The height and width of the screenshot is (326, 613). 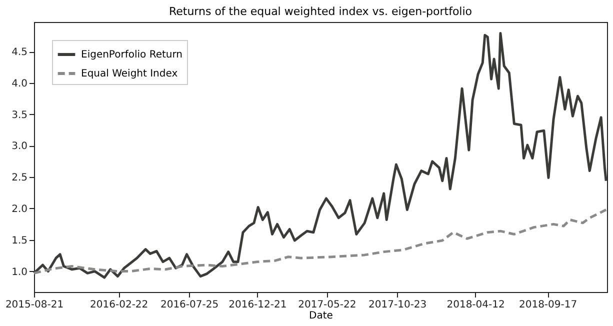 I want to click on y-tick-label: 1.5, so click(x=20, y=240).